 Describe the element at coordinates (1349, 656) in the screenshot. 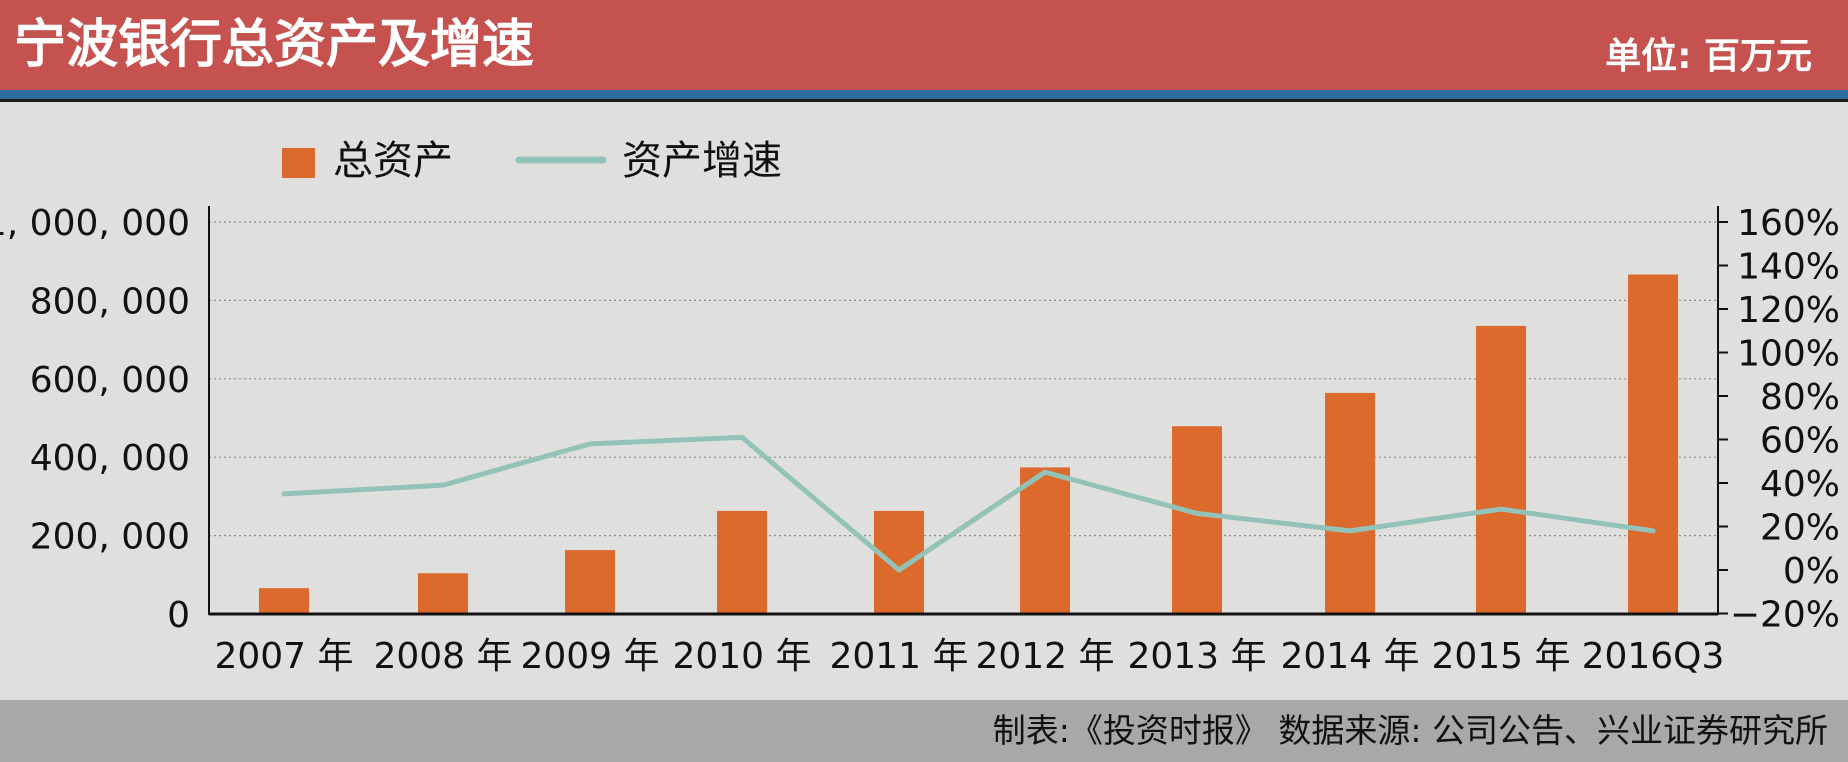

I see `x-tick-label: 2014 年` at that location.